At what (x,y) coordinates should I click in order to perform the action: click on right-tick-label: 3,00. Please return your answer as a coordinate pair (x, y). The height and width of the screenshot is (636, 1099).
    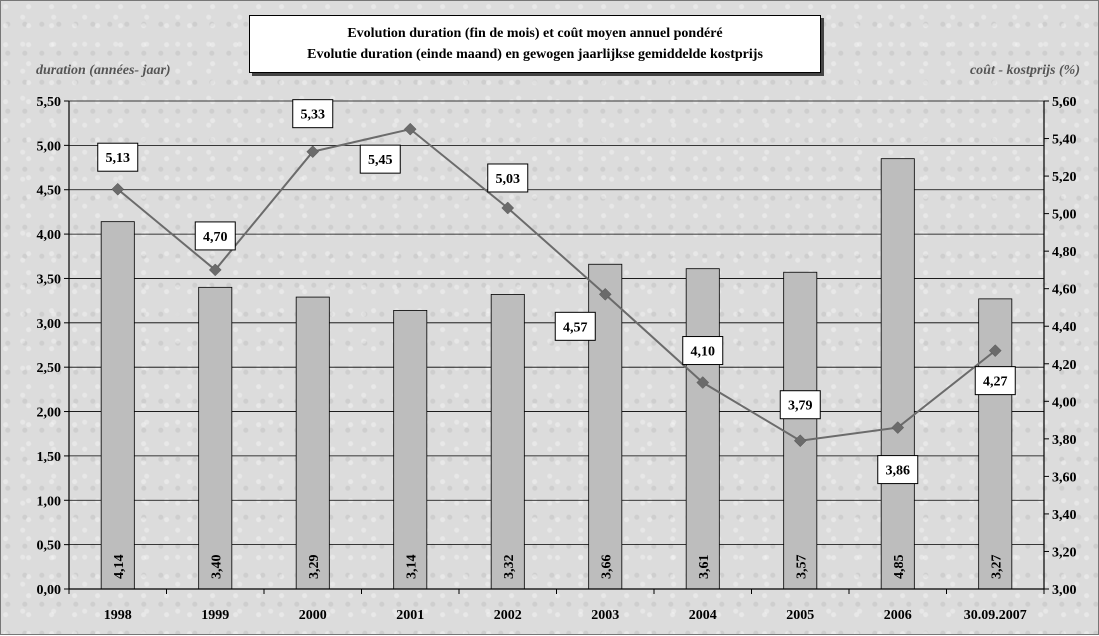
    Looking at the image, I should click on (1064, 590).